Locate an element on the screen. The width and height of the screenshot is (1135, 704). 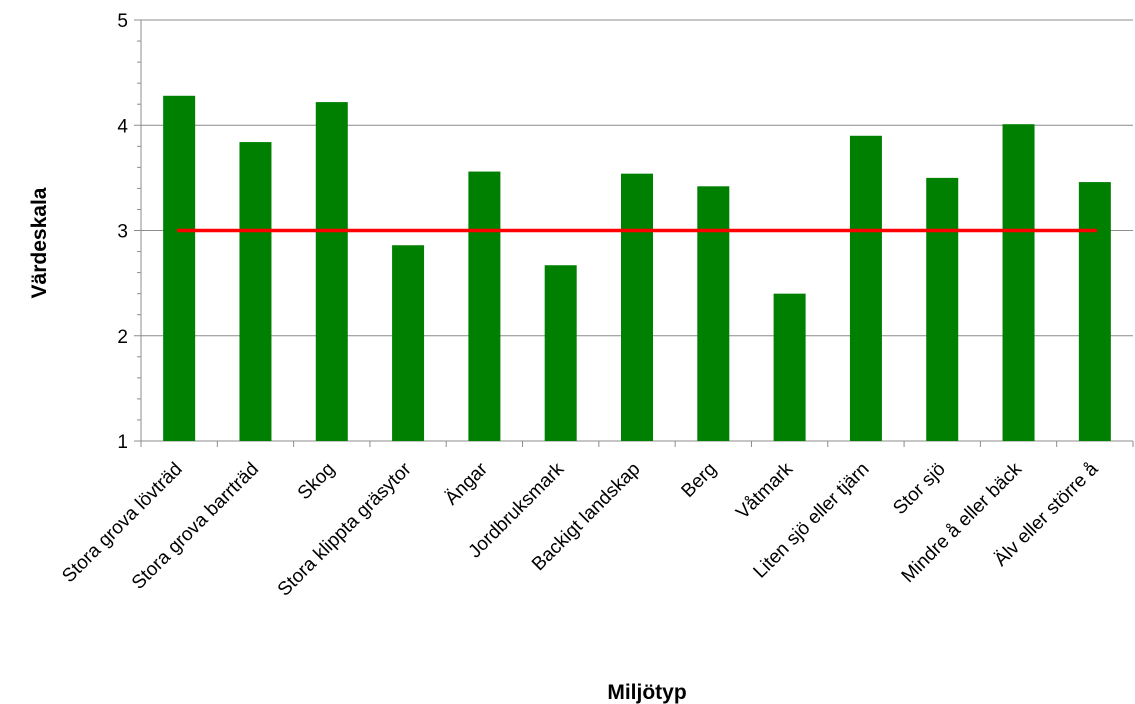
y-tick-label-2: 2 is located at coordinates (122, 337).